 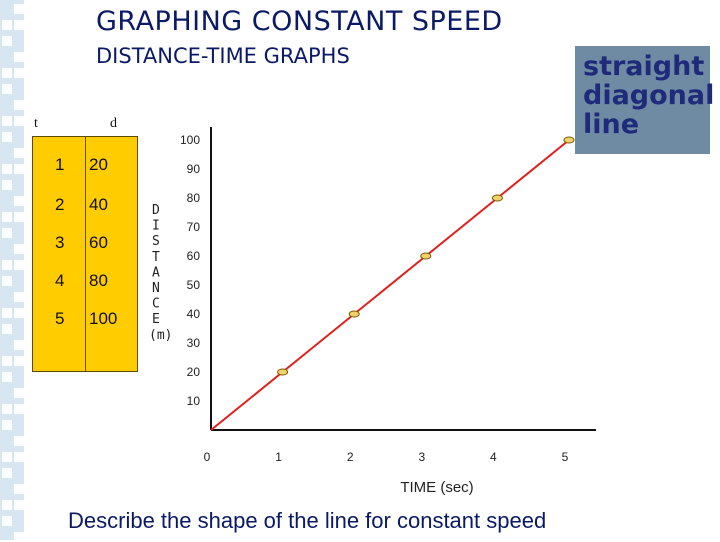 What do you see at coordinates (278, 457) in the screenshot?
I see `x-tick-label: 1` at bounding box center [278, 457].